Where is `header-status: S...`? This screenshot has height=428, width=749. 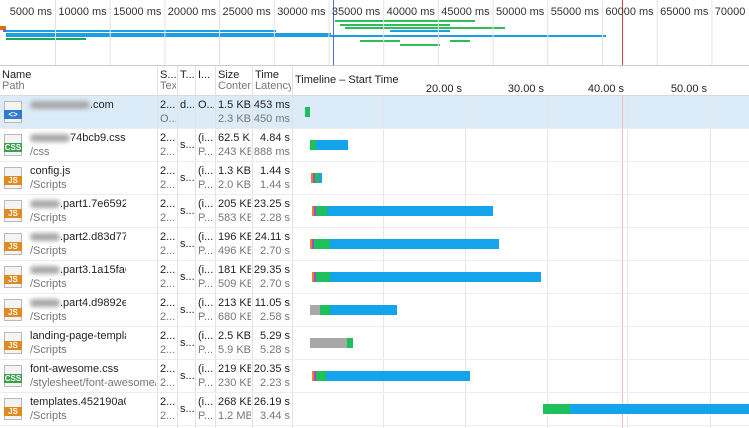
header-status: S... is located at coordinates (168, 75).